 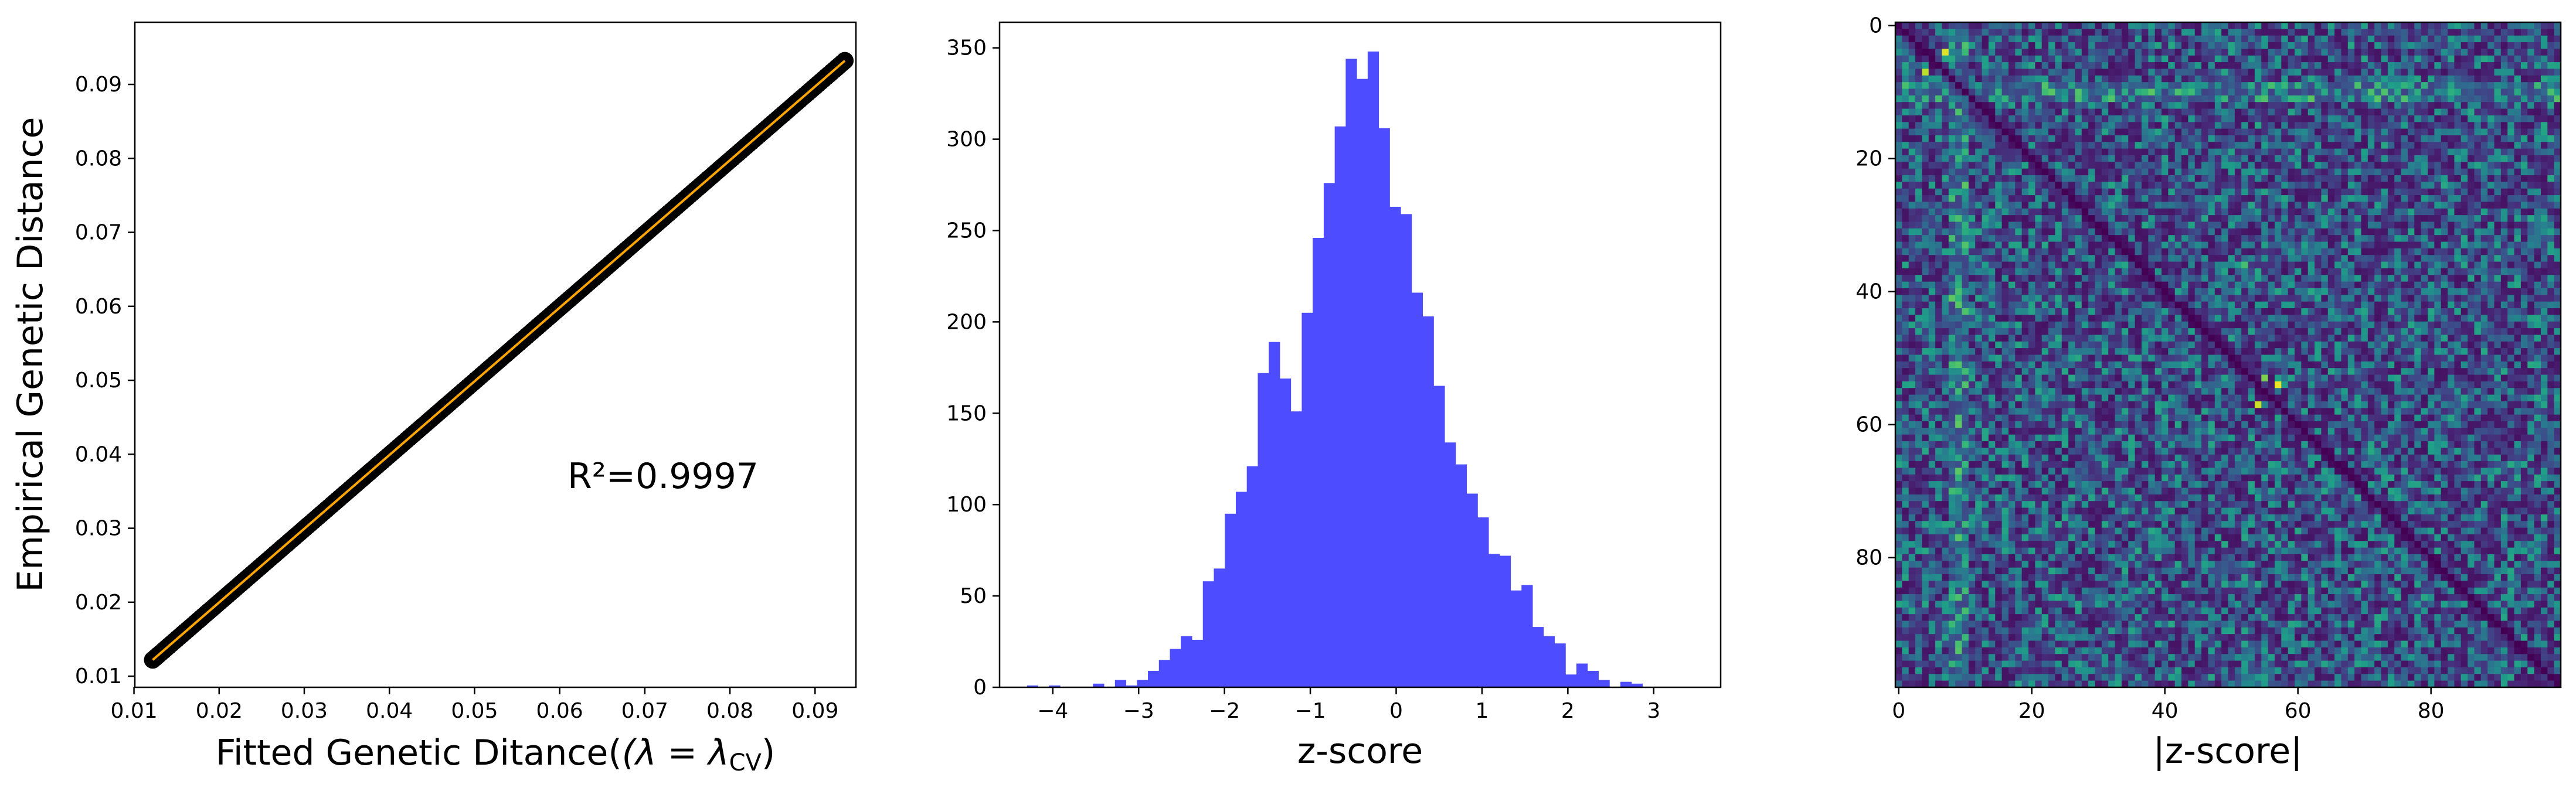 I want to click on histogram-bar, so click(x=1593, y=678).